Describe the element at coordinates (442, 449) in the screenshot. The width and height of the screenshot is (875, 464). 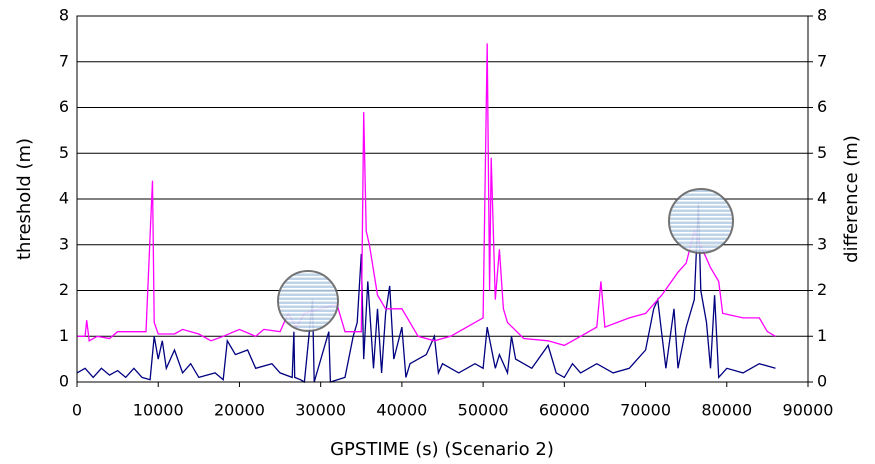
I see `x-axis-label: GPSTIME (s) (Scenario 2)` at that location.